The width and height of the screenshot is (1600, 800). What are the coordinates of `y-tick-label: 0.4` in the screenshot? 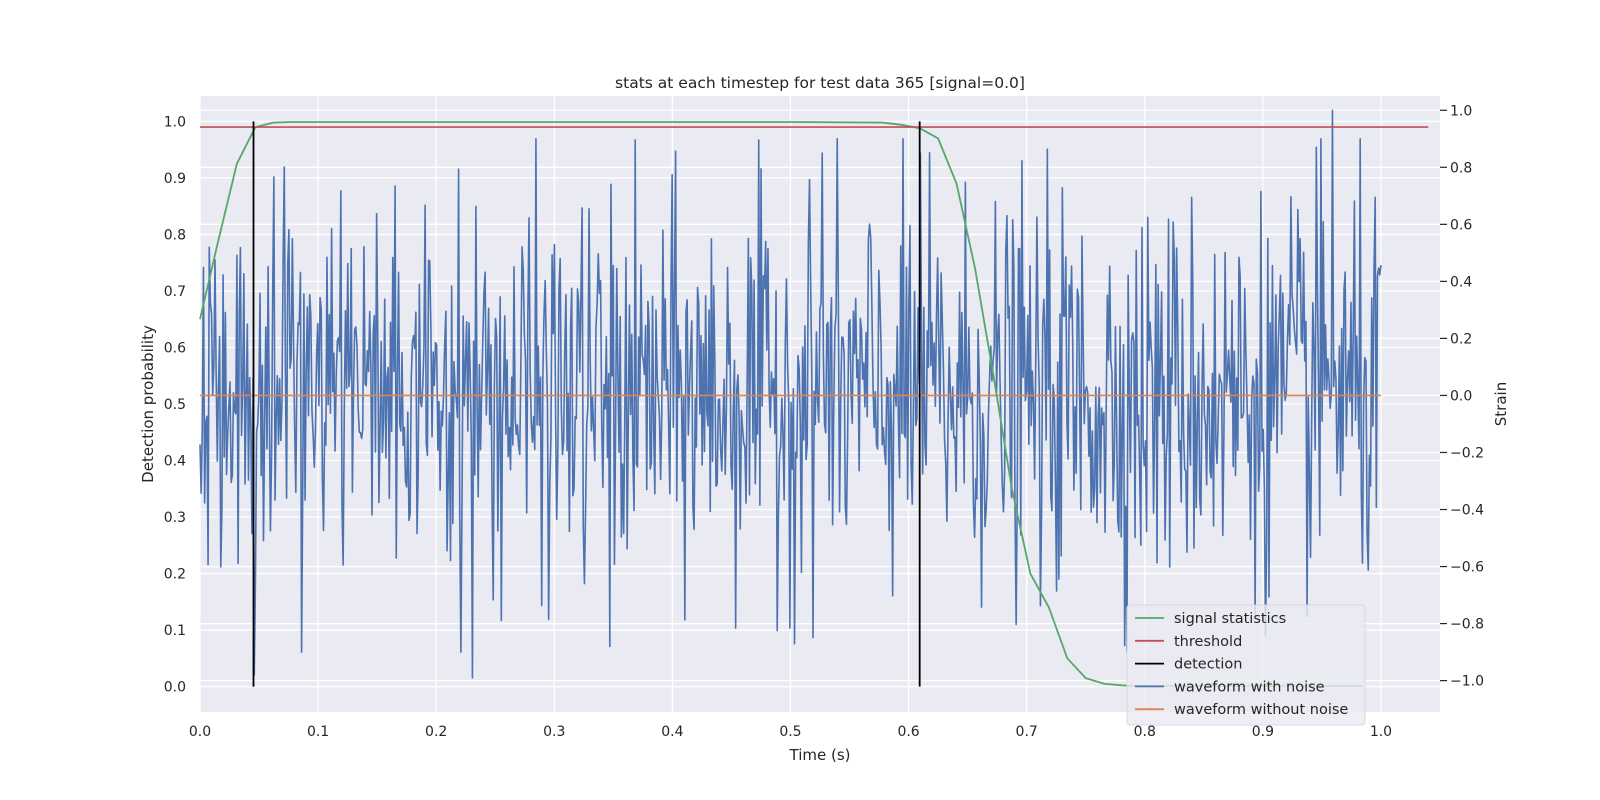 It's located at (175, 462).